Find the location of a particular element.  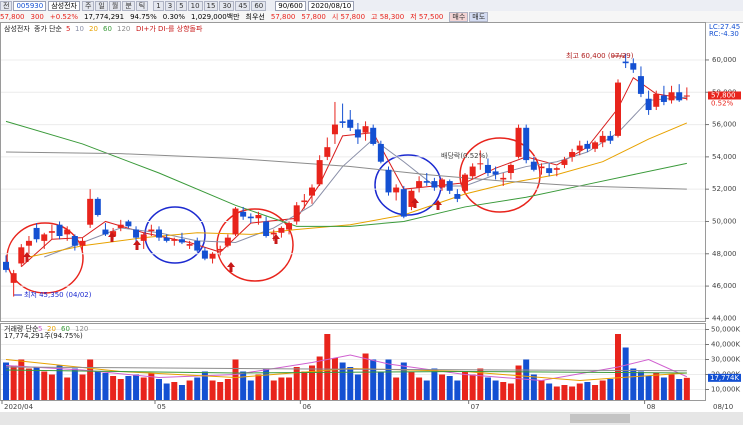

x-tick-label: 07 is located at coordinates (475, 407).